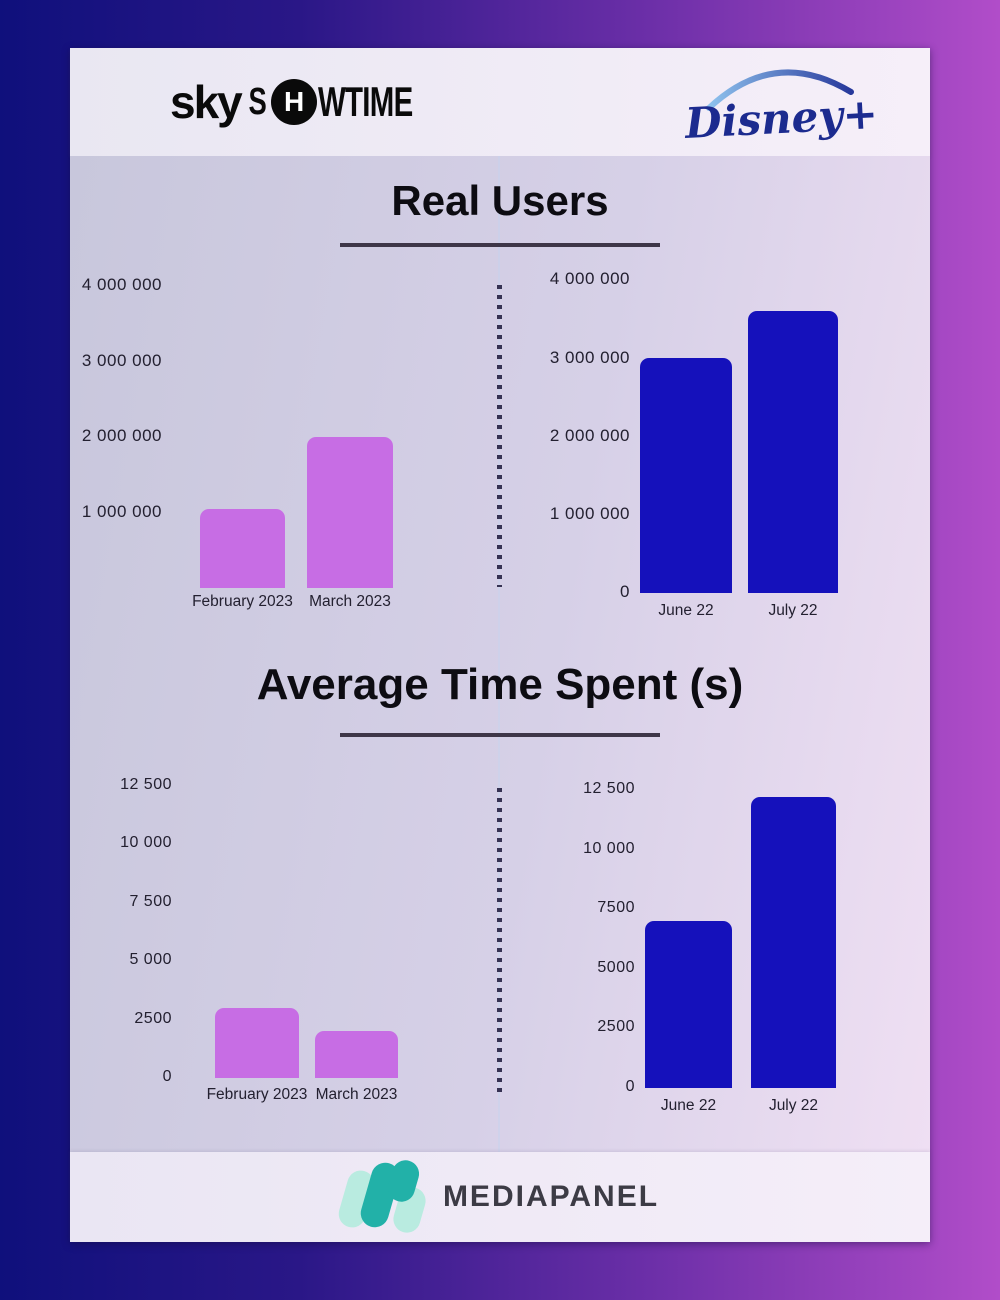 This screenshot has width=1000, height=1300. I want to click on skyshowtime-logo: sky S H WTIME, so click(311, 102).